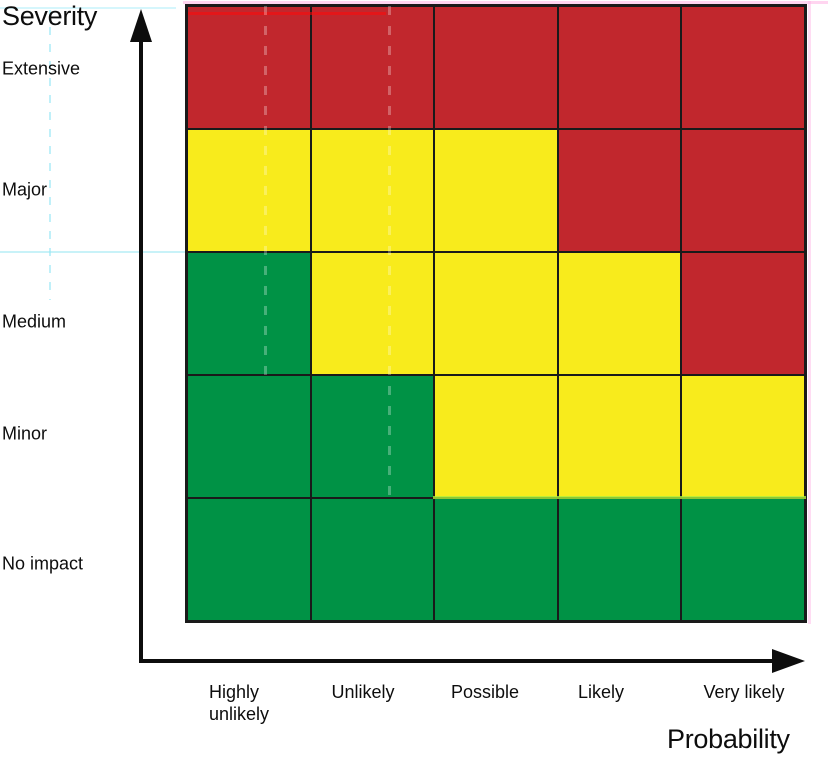 This screenshot has width=828, height=759. Describe the element at coordinates (619, 190) in the screenshot. I see `matrix-cell-r2c4` at that location.